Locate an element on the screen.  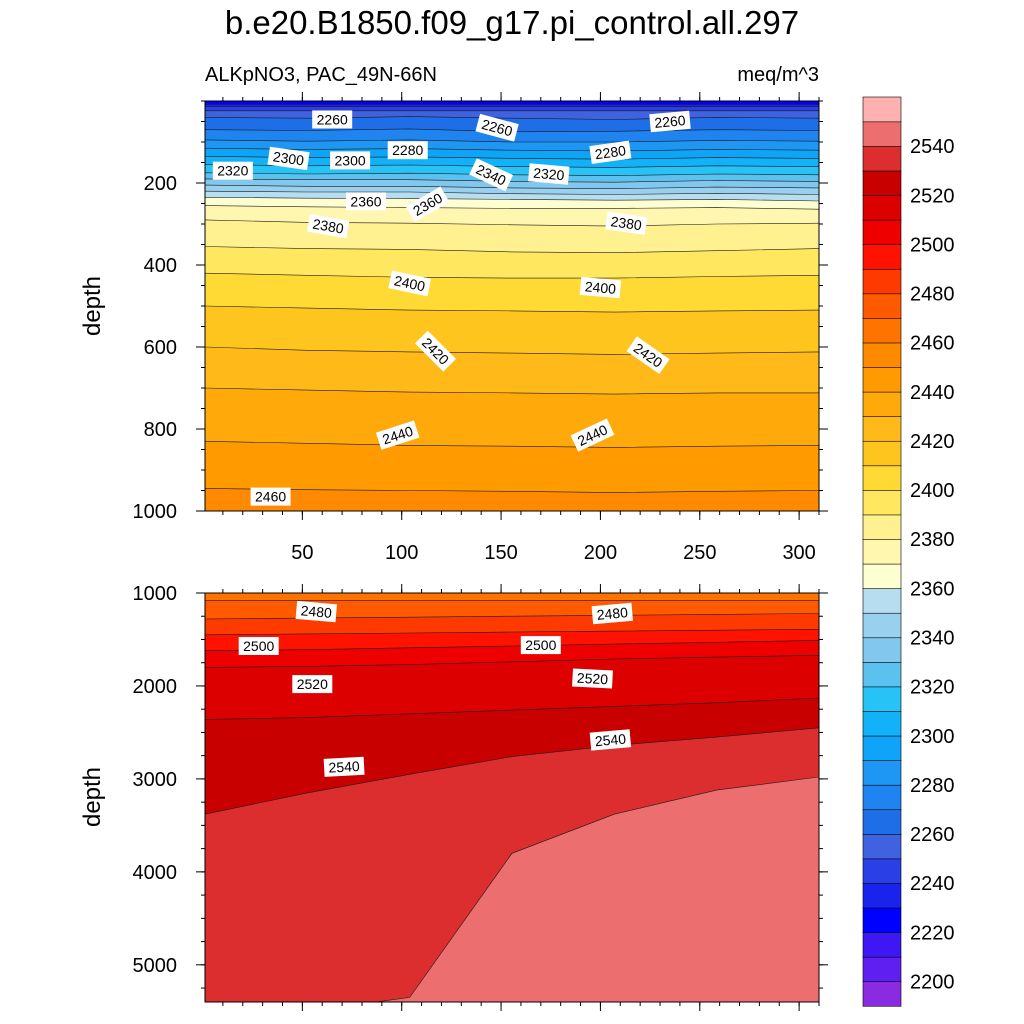
contour-label-text: 2480 is located at coordinates (316, 611).